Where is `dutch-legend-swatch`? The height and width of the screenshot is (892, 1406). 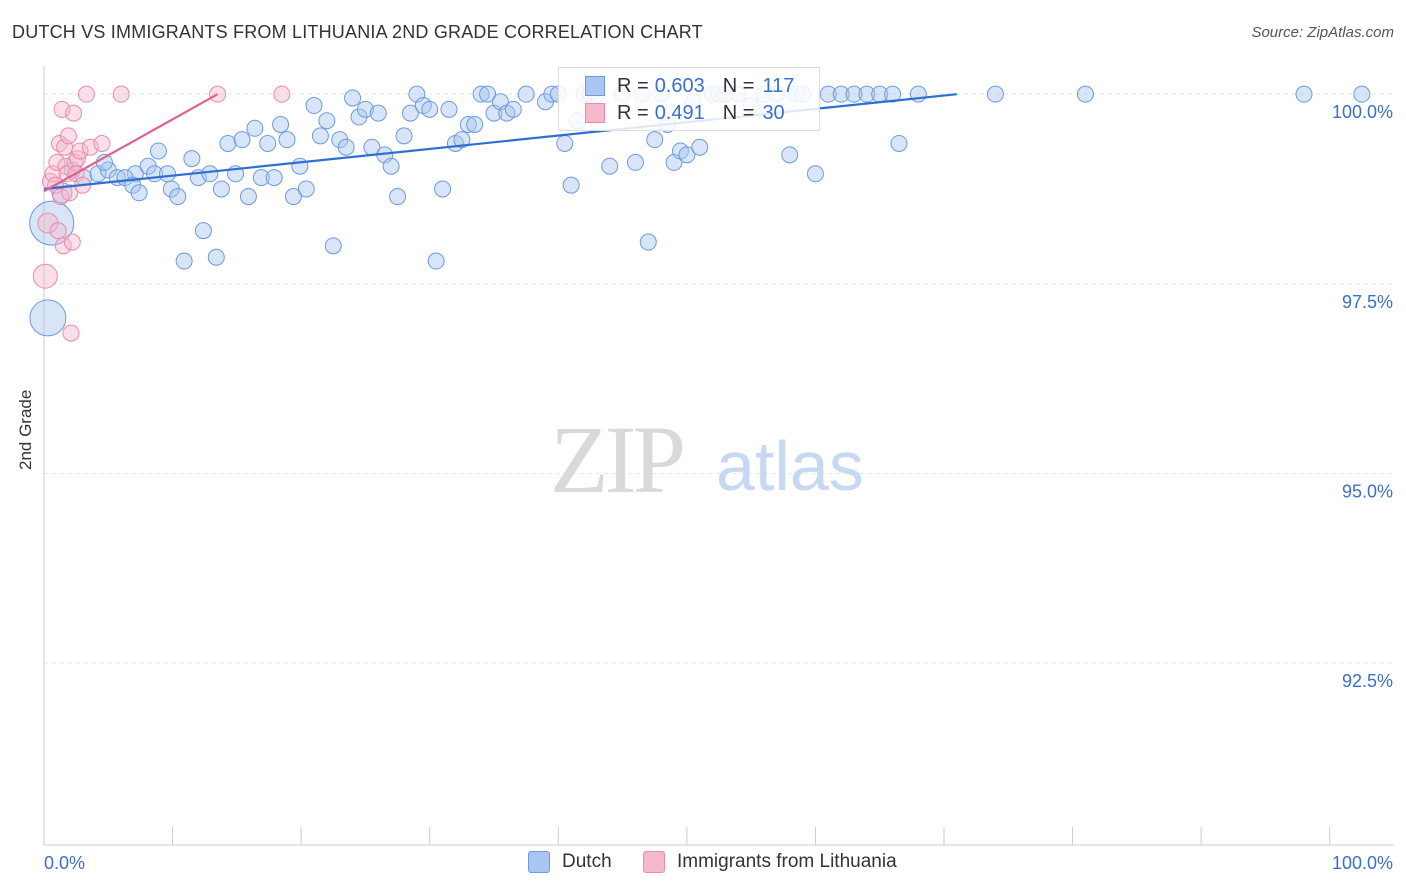 dutch-legend-swatch is located at coordinates (539, 862).